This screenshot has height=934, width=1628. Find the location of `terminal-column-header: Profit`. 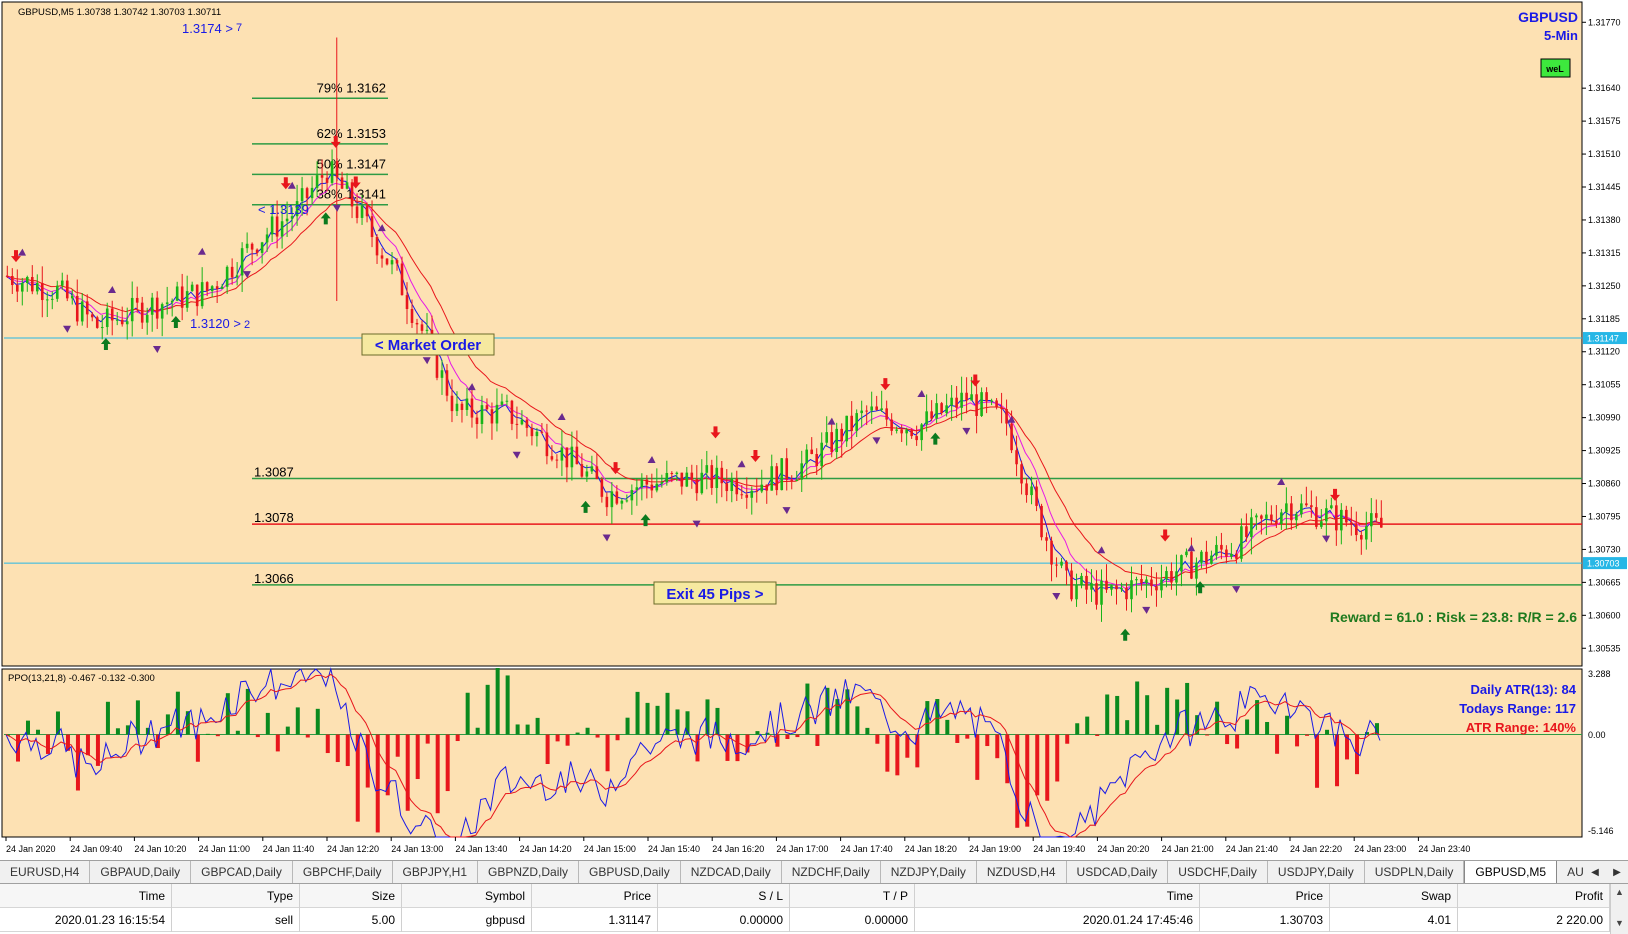

terminal-column-header: Profit is located at coordinates (1534, 896).